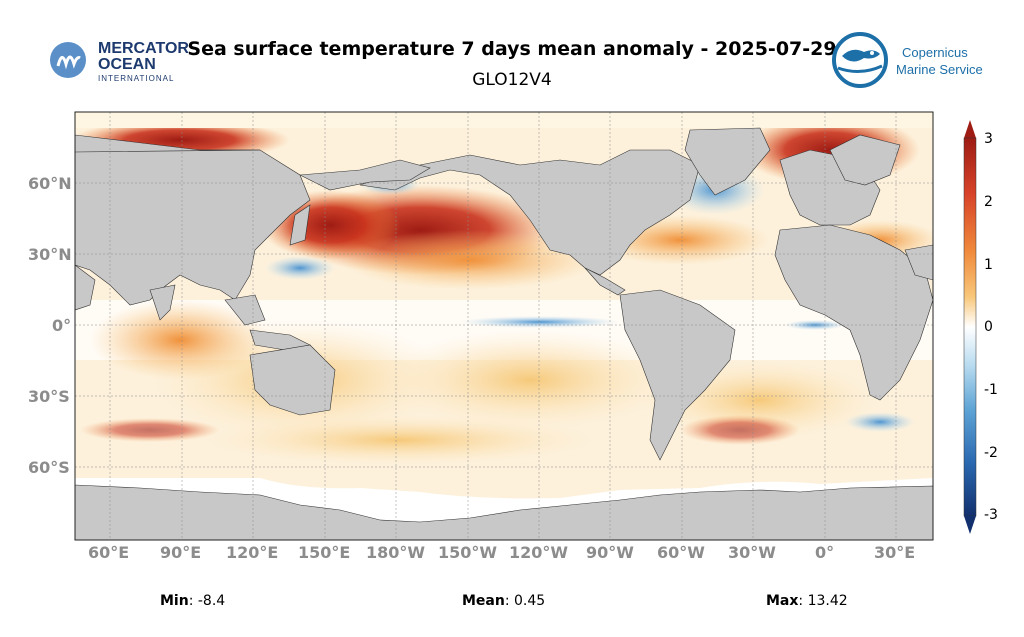  Describe the element at coordinates (935, 52) in the screenshot. I see `copernicus-line1: Copernicus` at that location.